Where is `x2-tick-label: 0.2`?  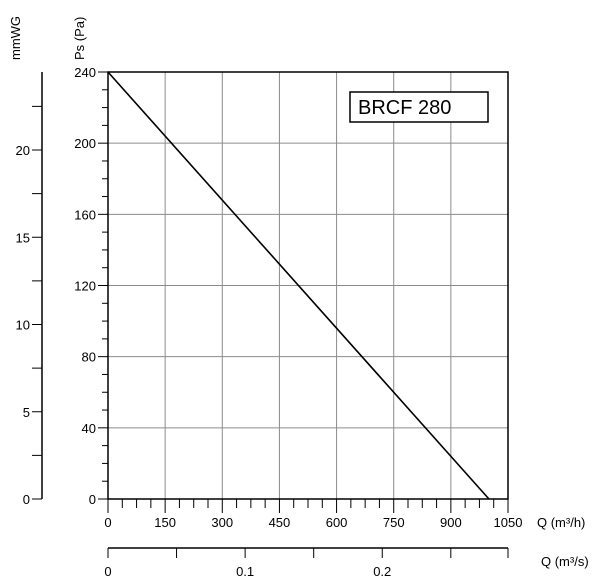
x2-tick-label: 0.2 is located at coordinates (382, 571).